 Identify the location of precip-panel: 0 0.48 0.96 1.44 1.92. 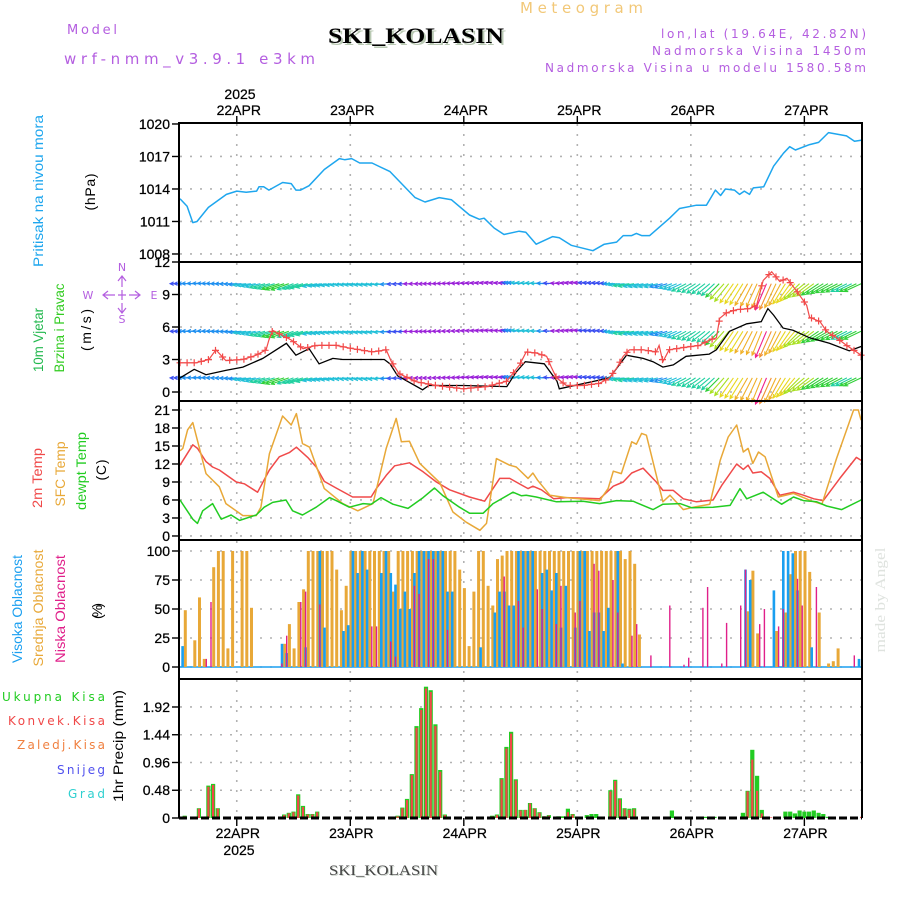
(503, 753).